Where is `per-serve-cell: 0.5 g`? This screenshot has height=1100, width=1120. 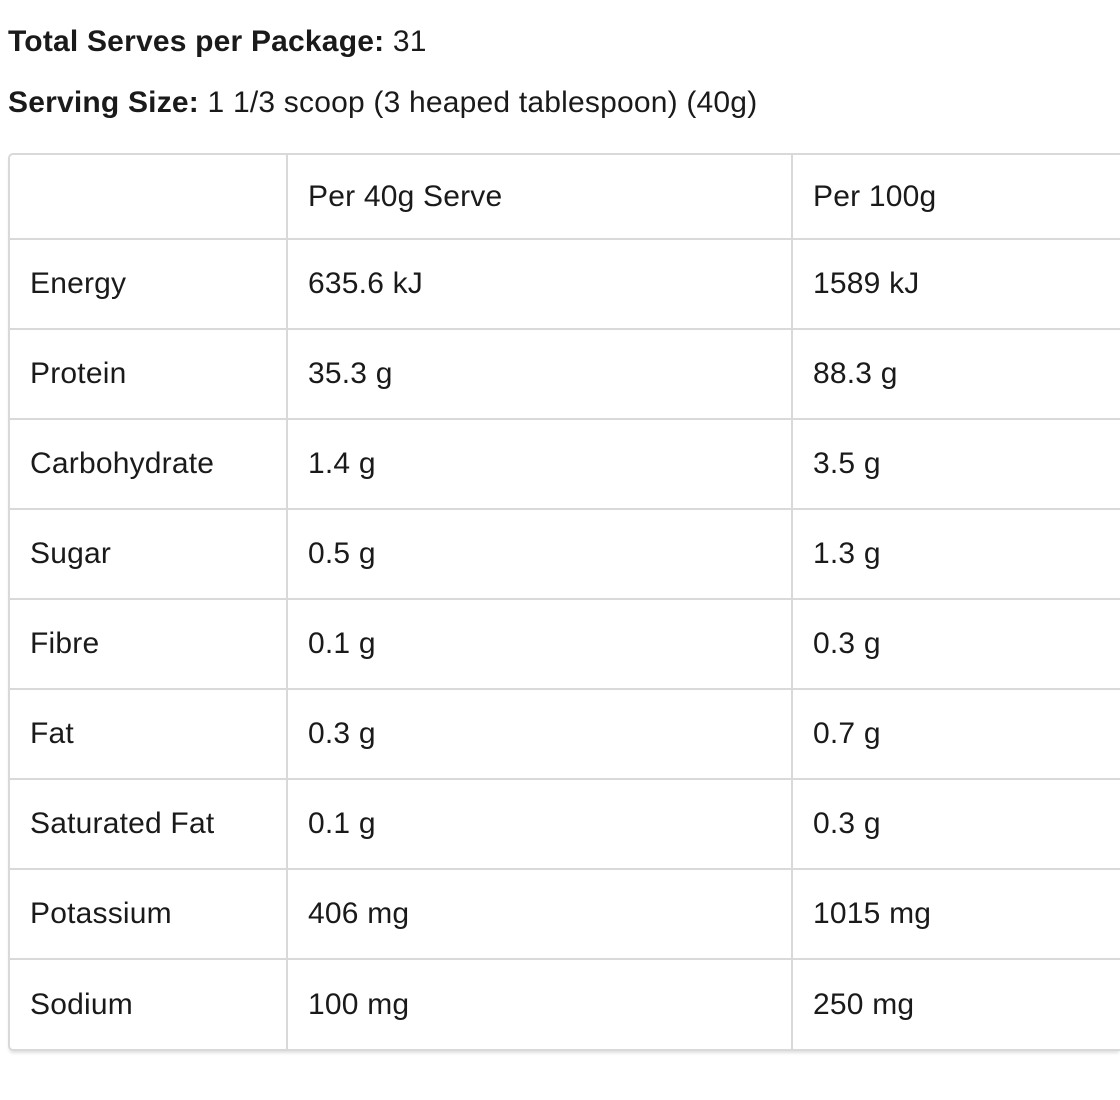
per-serve-cell: 0.5 g is located at coordinates (539, 553).